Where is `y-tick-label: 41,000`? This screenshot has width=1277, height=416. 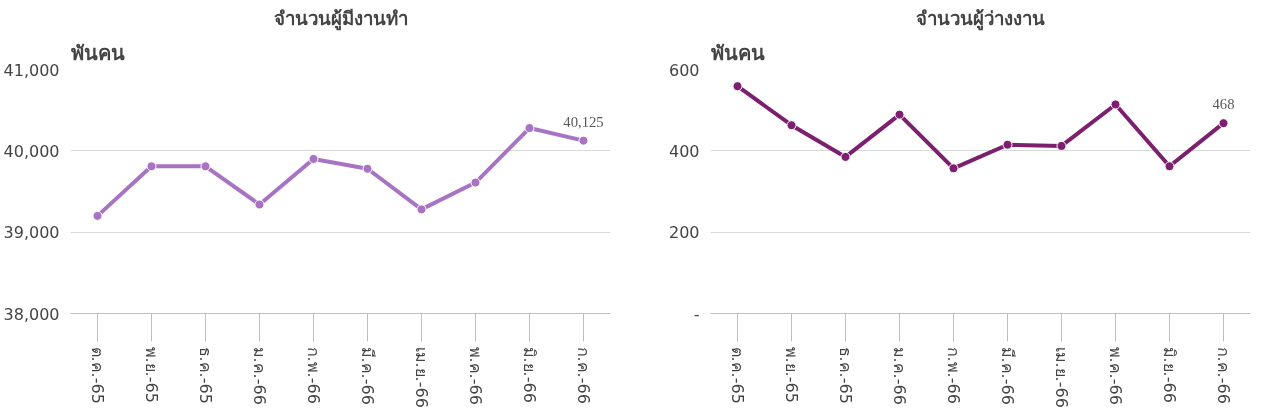 y-tick-label: 41,000 is located at coordinates (31, 70).